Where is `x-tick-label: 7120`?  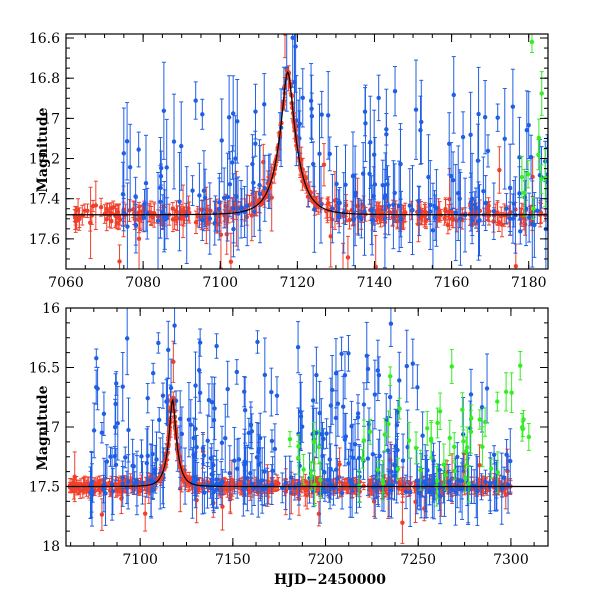
x-tick-label: 7120 is located at coordinates (298, 283).